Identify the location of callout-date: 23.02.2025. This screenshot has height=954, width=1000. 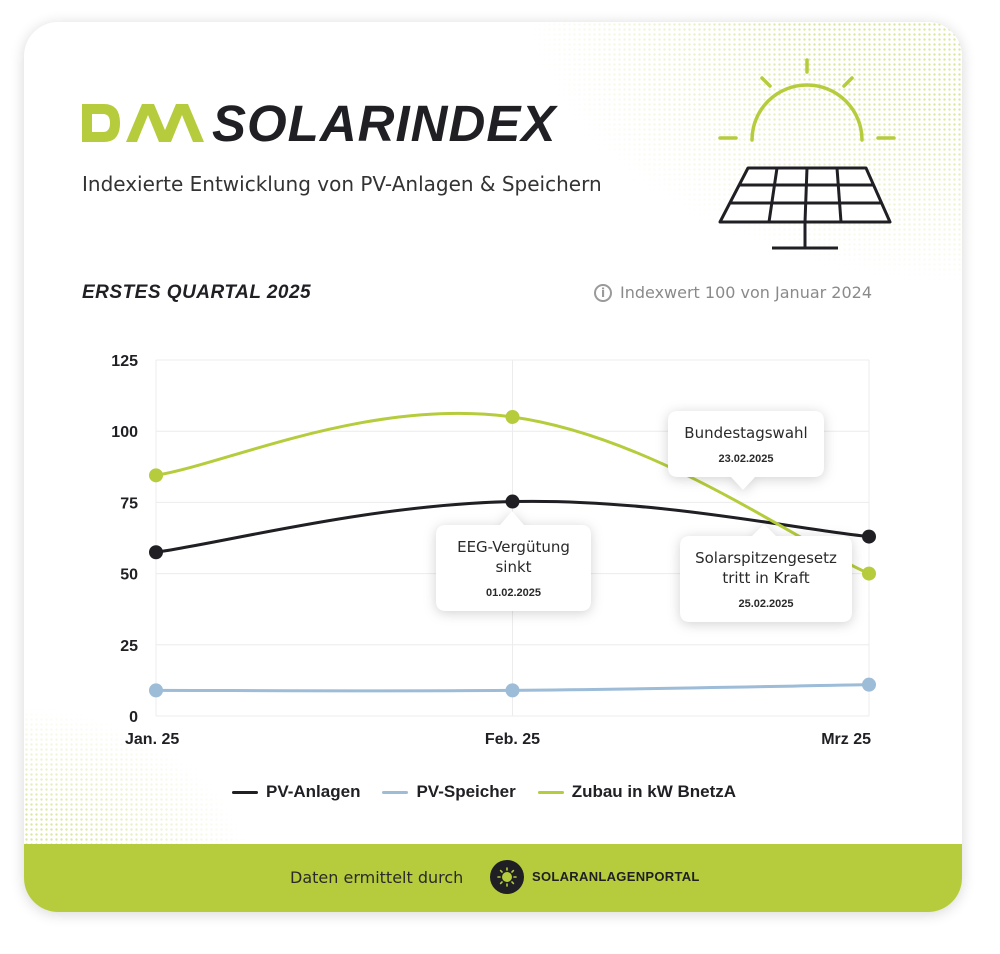
(745, 459).